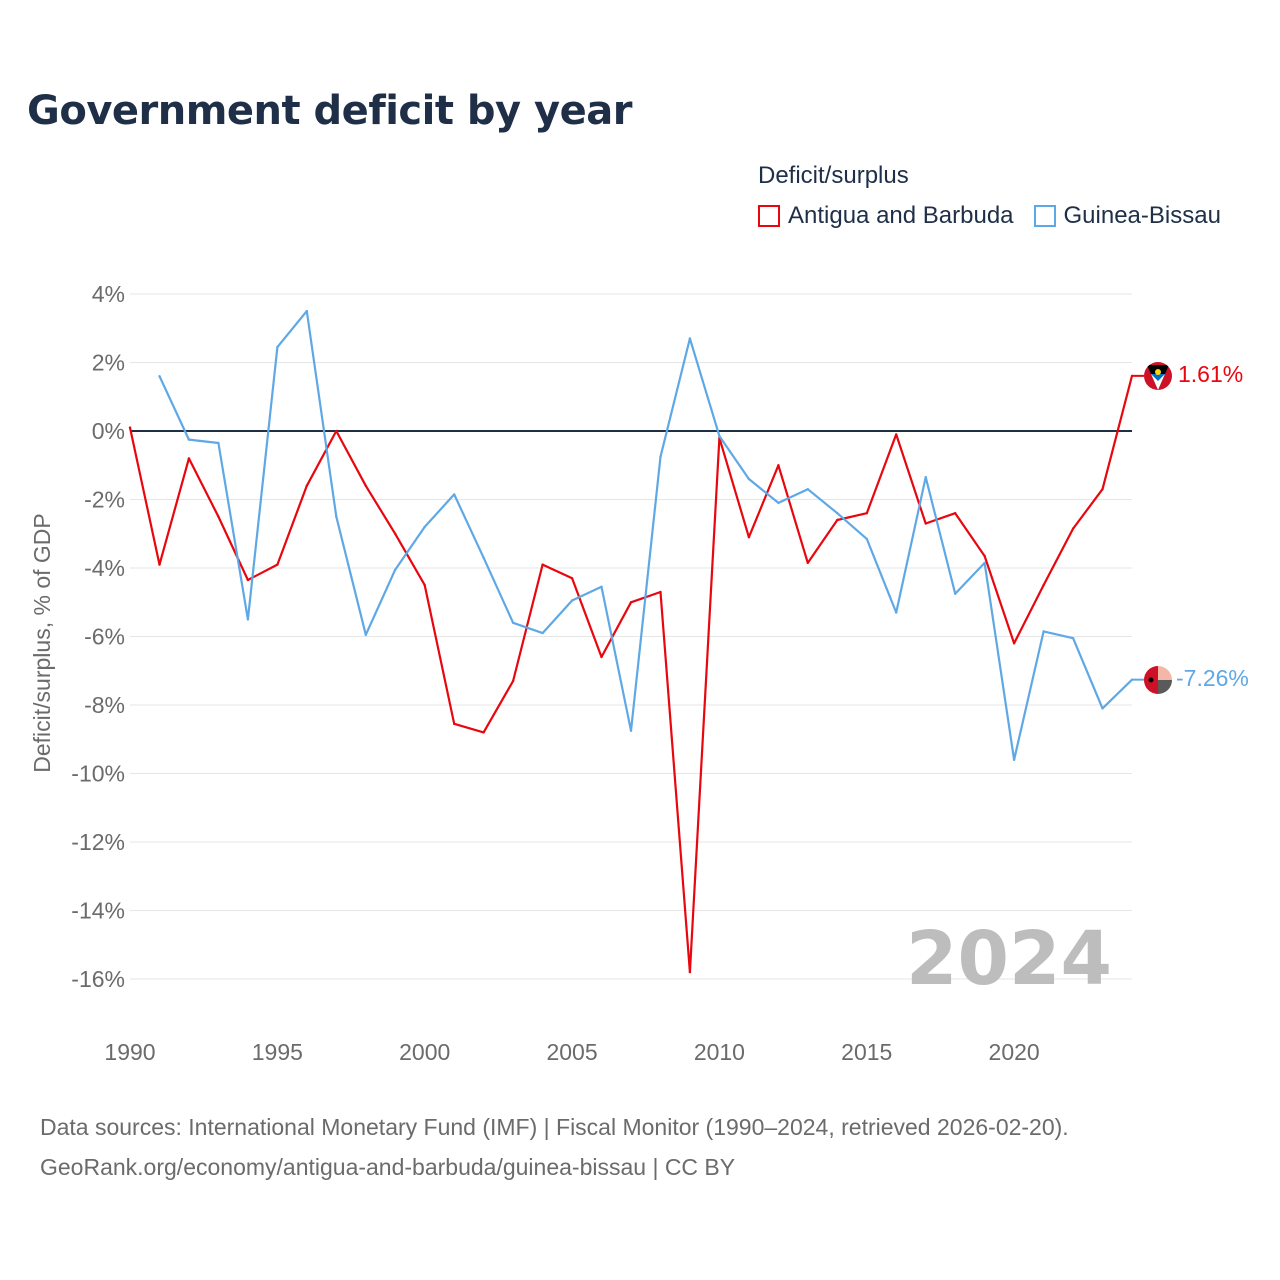 This screenshot has height=1280, width=1280. I want to click on legend-entry-guinea-bissau: Guinea-Bissau, so click(1127, 216).